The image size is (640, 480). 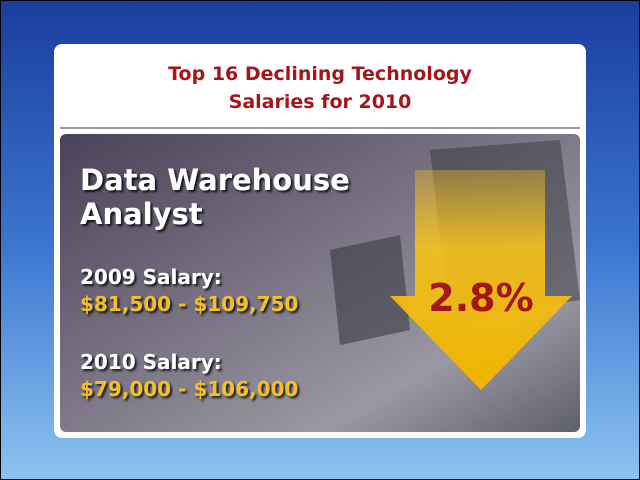 I want to click on job-title: Data Warehouse, so click(x=215, y=180).